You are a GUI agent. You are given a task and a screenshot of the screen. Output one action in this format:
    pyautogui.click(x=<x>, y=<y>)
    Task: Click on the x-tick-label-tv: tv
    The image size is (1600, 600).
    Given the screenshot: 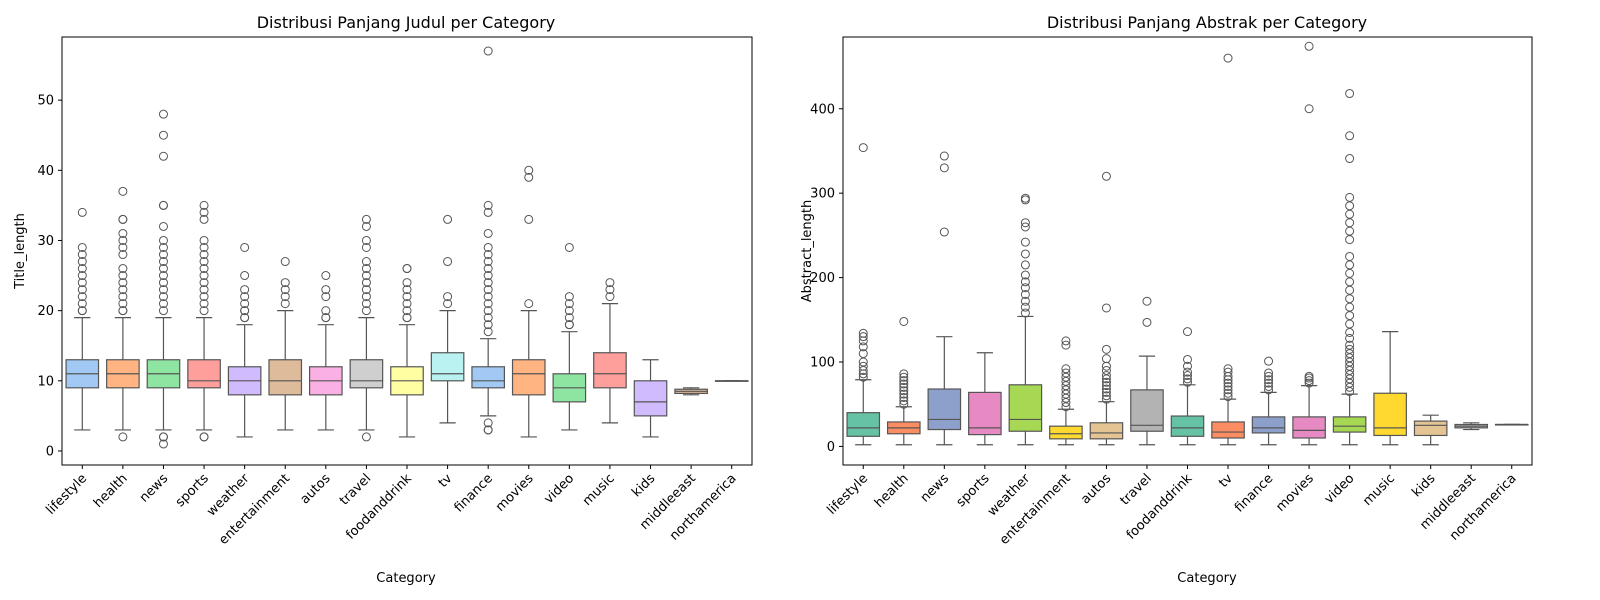 What is the action you would take?
    pyautogui.click(x=1226, y=481)
    